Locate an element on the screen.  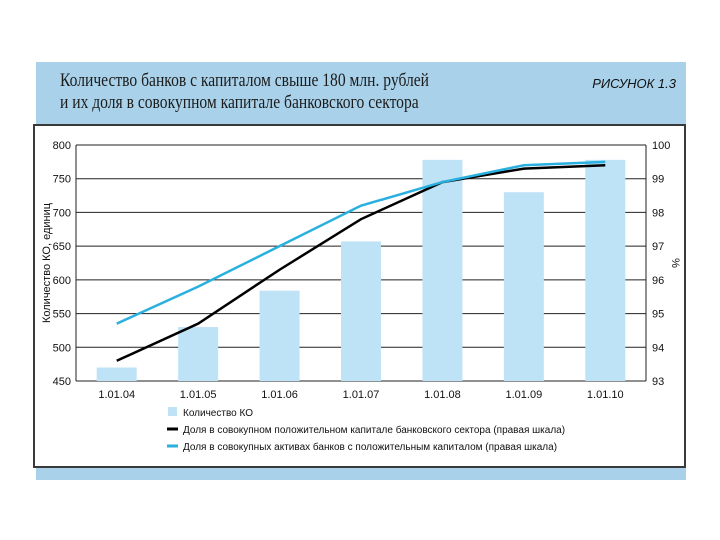
y-tick-label: 800 is located at coordinates (62, 146).